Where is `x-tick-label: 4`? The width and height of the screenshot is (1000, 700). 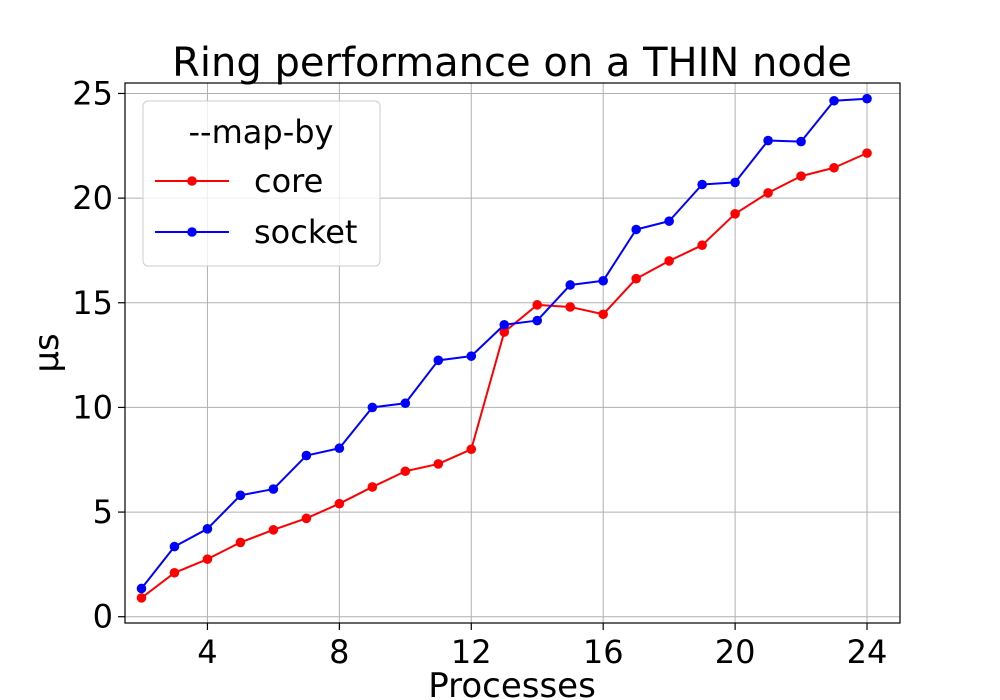 x-tick-label: 4 is located at coordinates (207, 652).